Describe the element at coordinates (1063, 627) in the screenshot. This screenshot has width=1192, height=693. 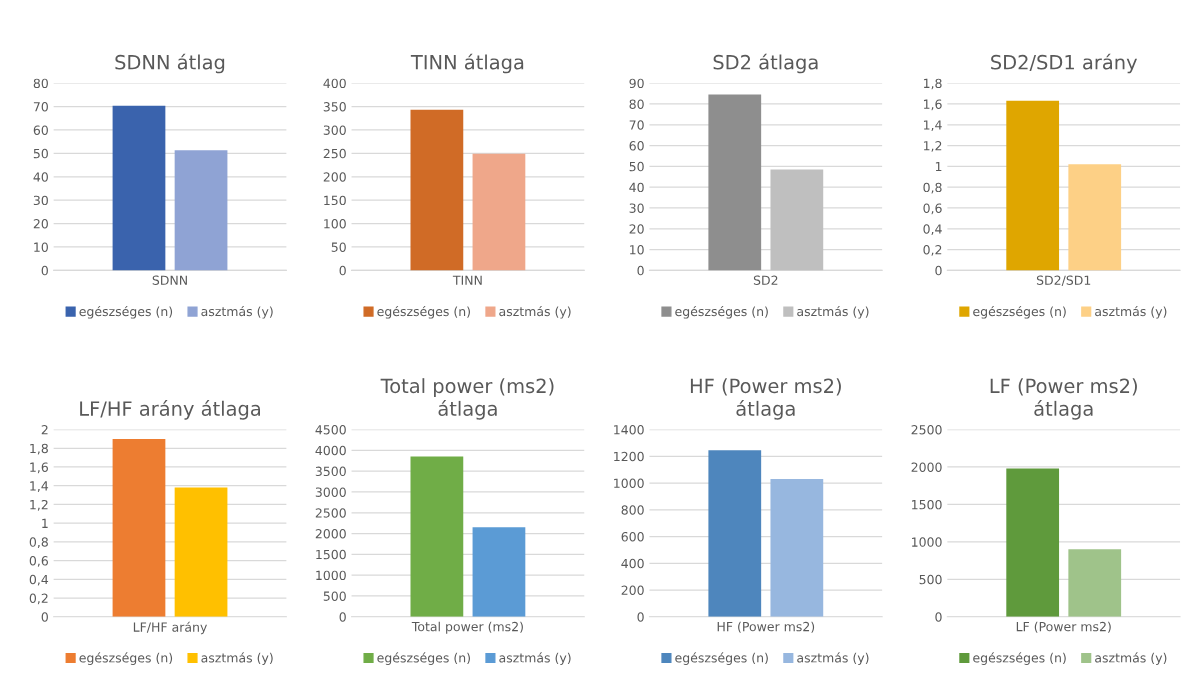
I see `category-label: LF (Power ms2)` at that location.